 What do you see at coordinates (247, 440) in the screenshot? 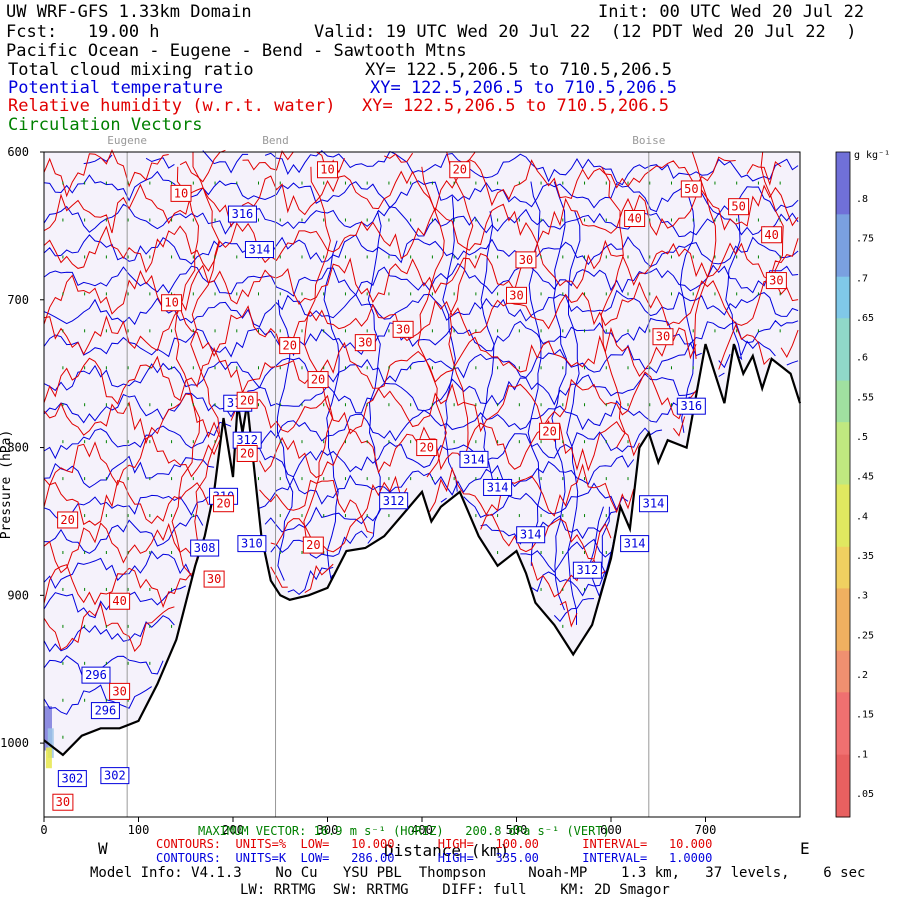
I see `theta-label-text: 312` at bounding box center [247, 440].